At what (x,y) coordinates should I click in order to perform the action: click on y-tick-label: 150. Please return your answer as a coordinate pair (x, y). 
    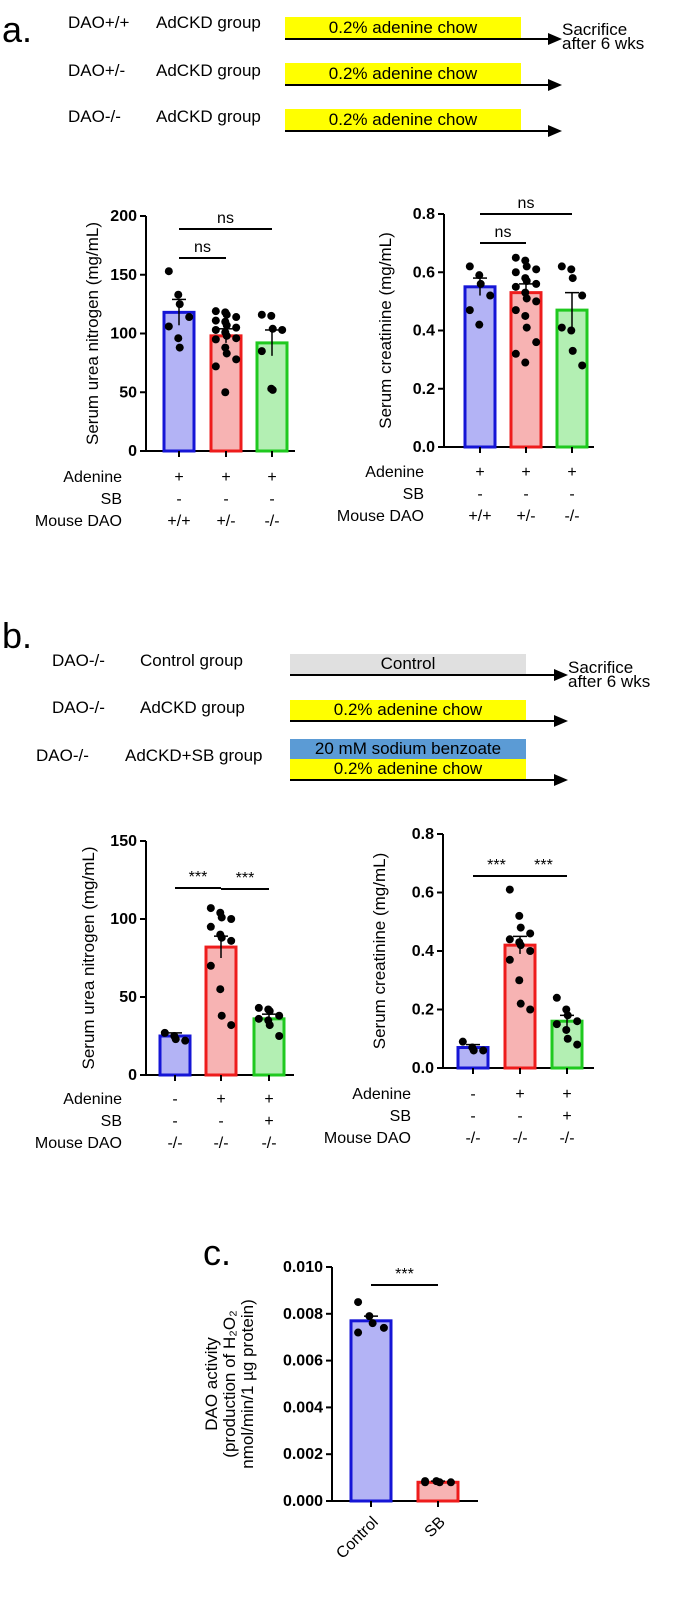
    Looking at the image, I should click on (123, 275).